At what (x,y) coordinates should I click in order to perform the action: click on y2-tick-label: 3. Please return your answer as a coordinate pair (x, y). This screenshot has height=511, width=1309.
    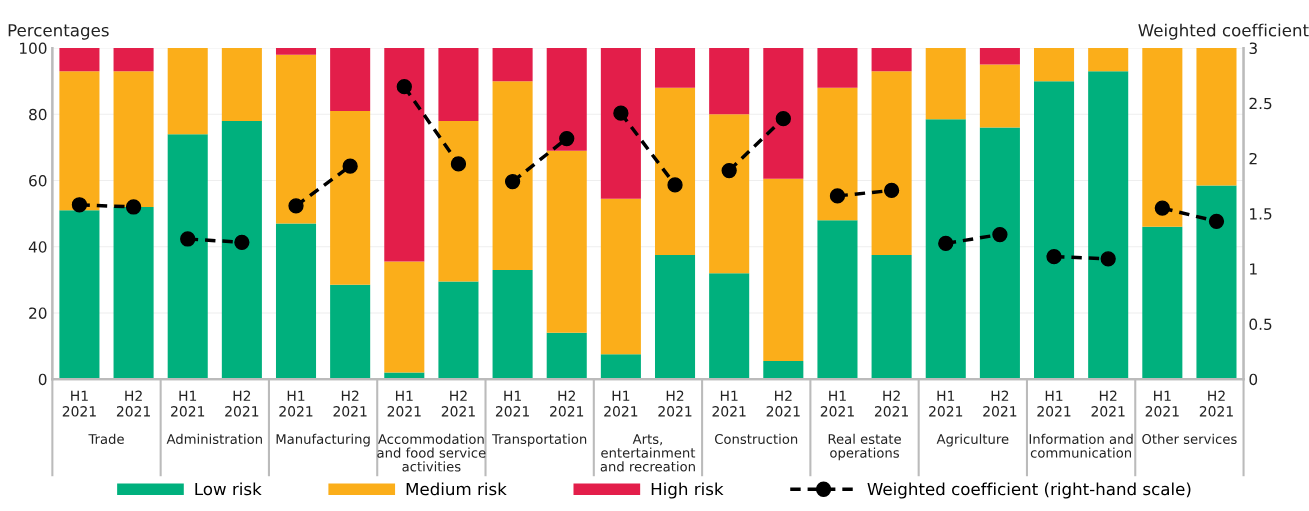
    Looking at the image, I should click on (1253, 48).